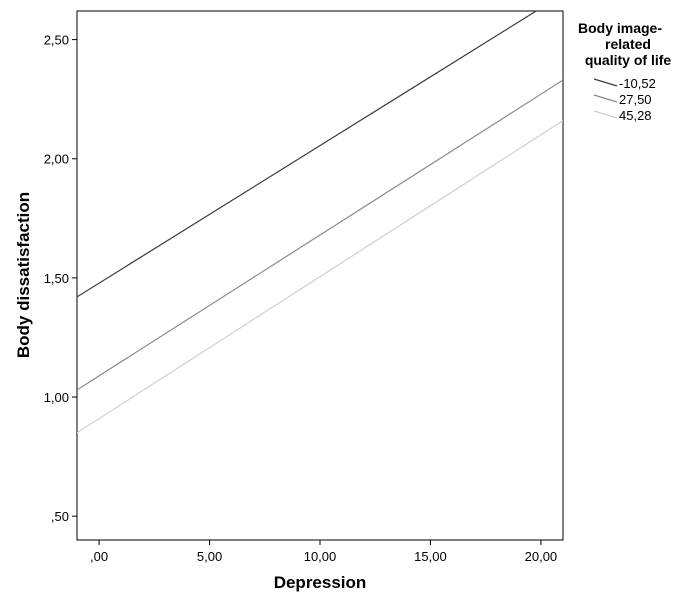  What do you see at coordinates (635, 99) in the screenshot?
I see `legend-label-2: 27,50` at bounding box center [635, 99].